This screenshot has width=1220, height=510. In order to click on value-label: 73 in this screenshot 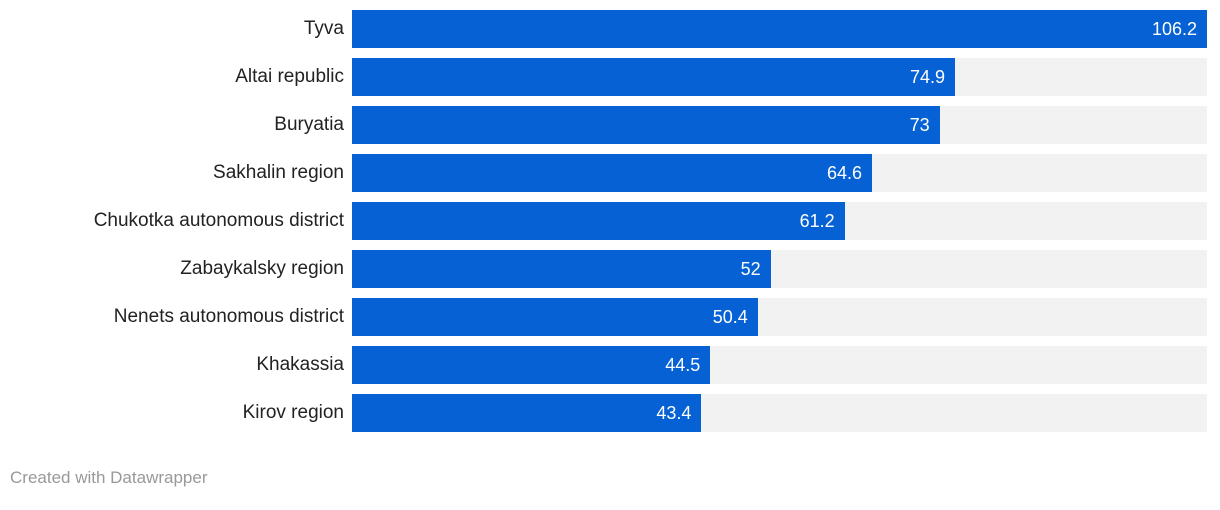, I will do `click(919, 124)`.